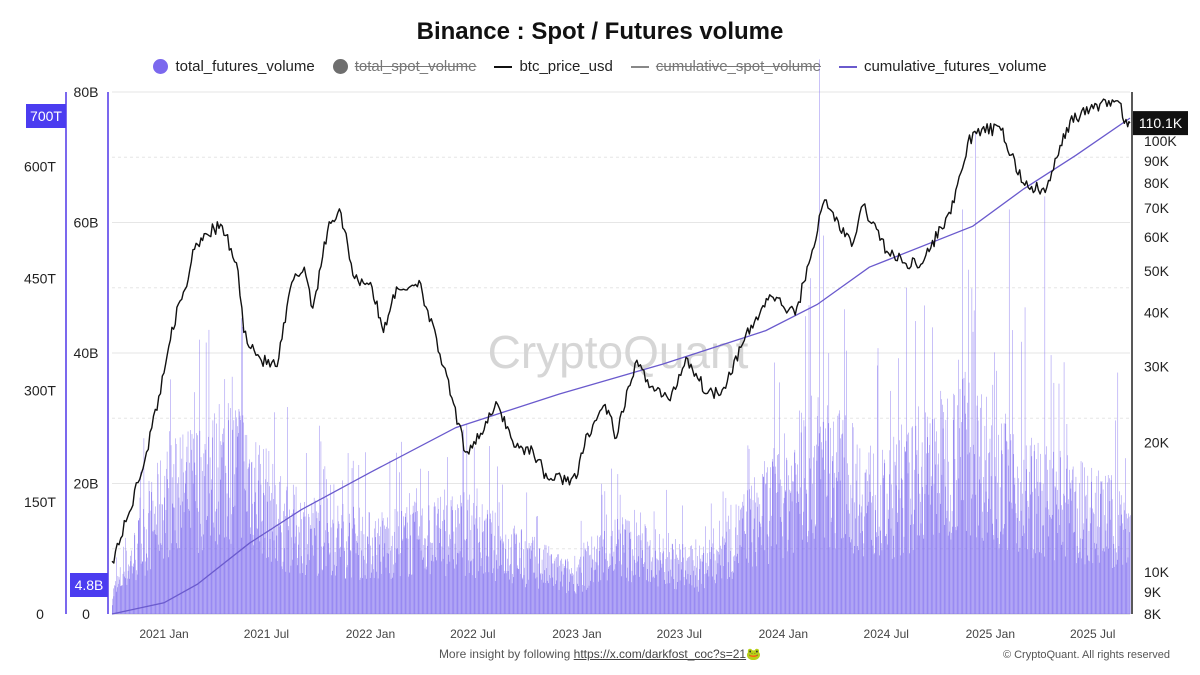  I want to click on x-axis-tick-label: 2024 Jan, so click(783, 634).